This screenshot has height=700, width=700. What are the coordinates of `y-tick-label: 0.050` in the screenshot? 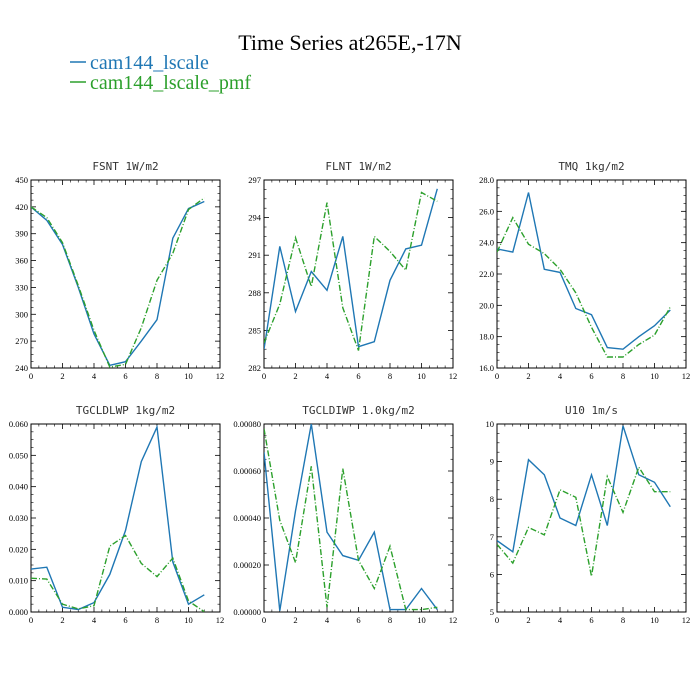 It's located at (18, 455).